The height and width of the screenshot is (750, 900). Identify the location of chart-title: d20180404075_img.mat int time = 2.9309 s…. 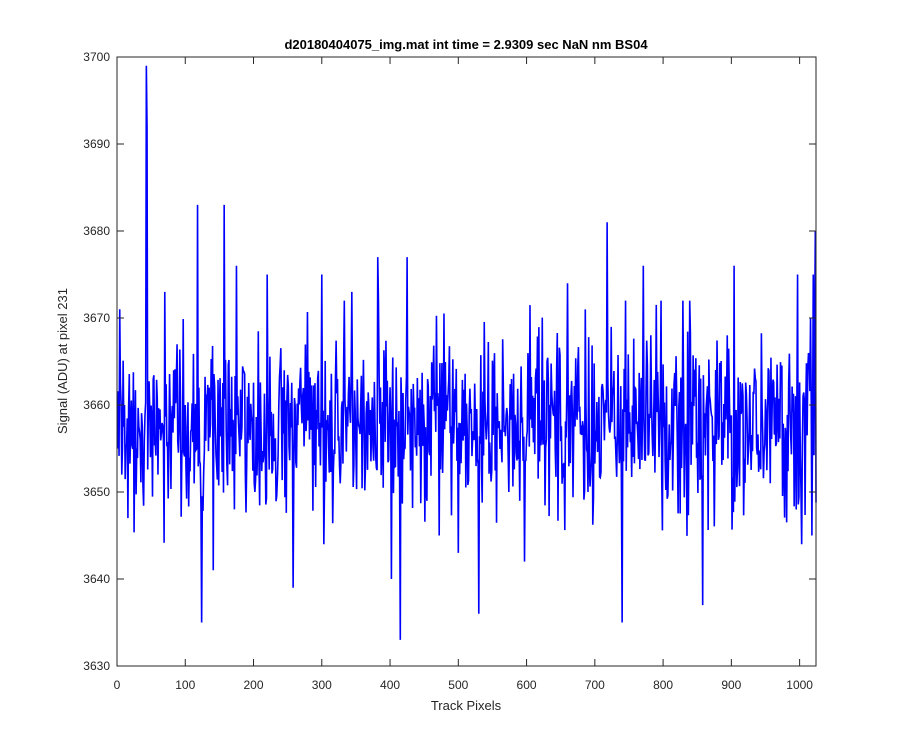
(466, 44).